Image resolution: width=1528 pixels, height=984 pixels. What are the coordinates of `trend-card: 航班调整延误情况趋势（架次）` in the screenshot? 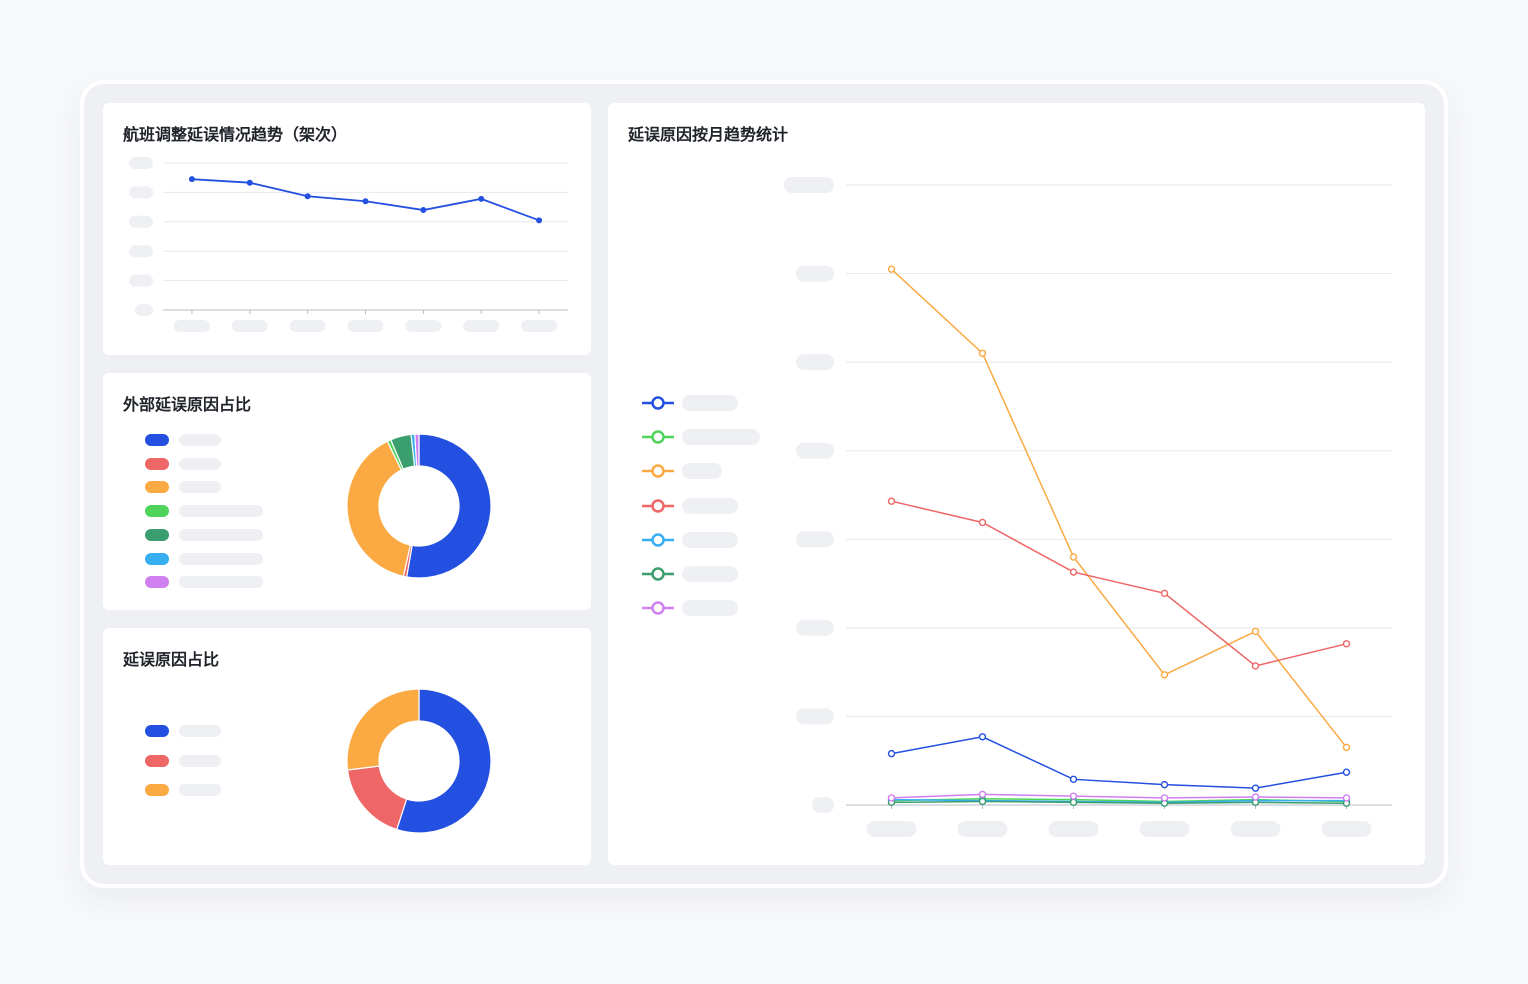 It's located at (347, 229).